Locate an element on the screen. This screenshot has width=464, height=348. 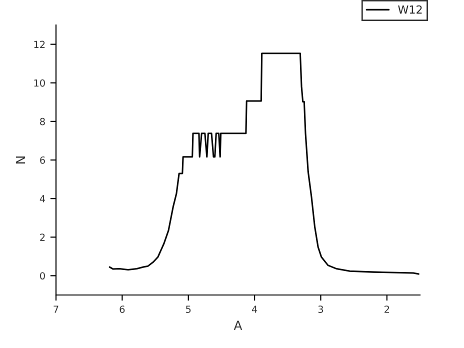
x-tick-label: 7 is located at coordinates (56, 309).